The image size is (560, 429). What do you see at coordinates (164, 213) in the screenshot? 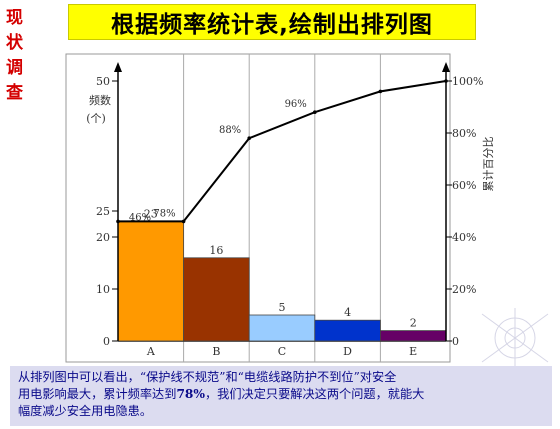
I see `cumulative-percent-label: 78%` at bounding box center [164, 213].